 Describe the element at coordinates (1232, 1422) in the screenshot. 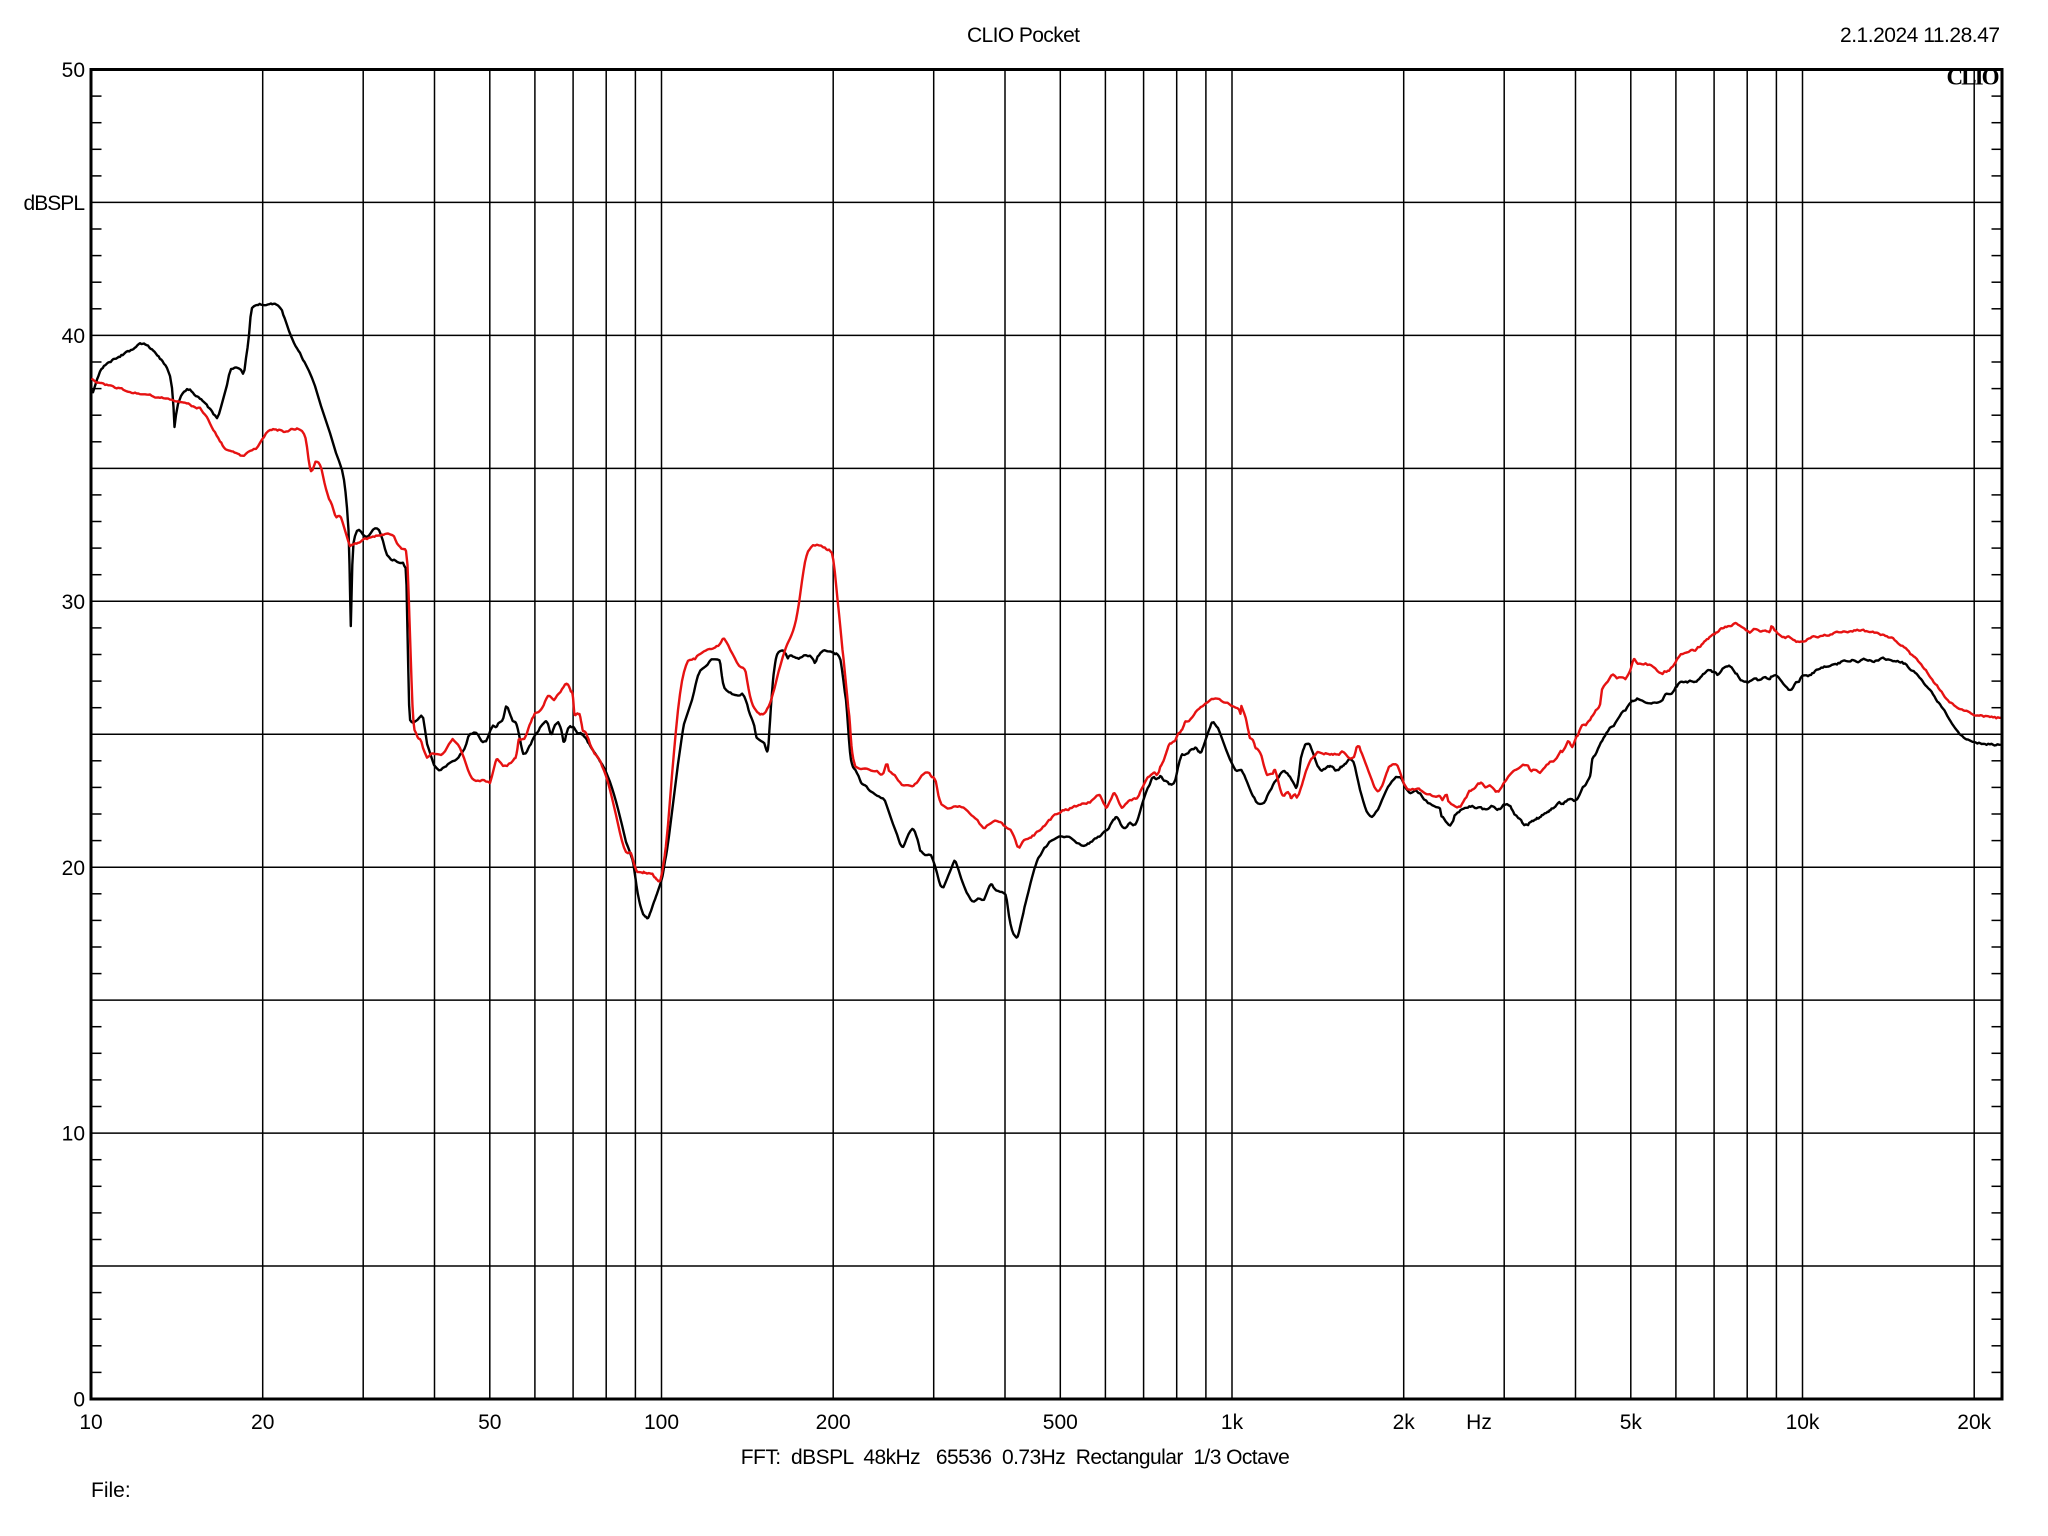

I see `svg-text: 1k` at that location.